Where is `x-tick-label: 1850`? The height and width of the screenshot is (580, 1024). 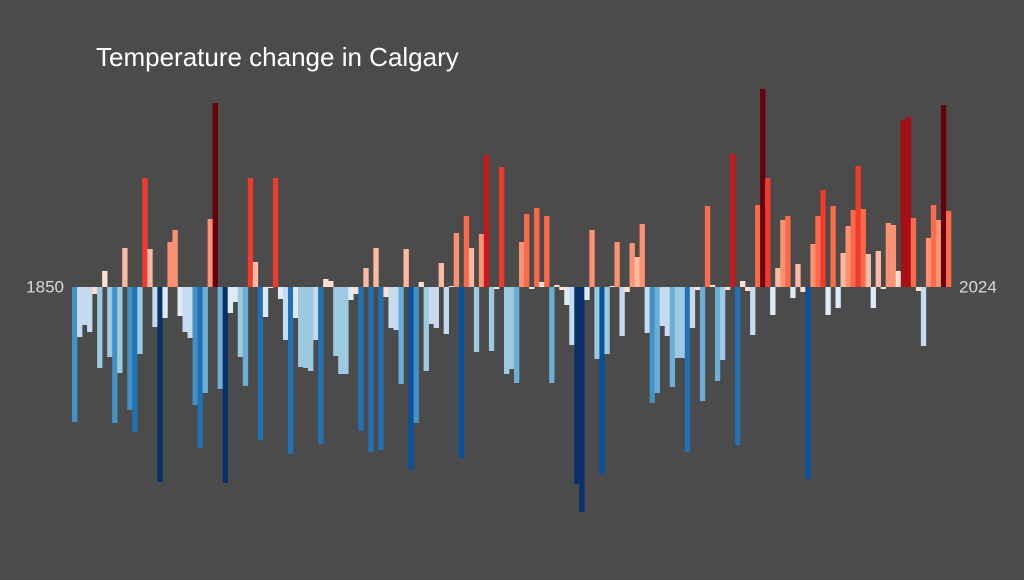 x-tick-label: 1850 is located at coordinates (45, 286).